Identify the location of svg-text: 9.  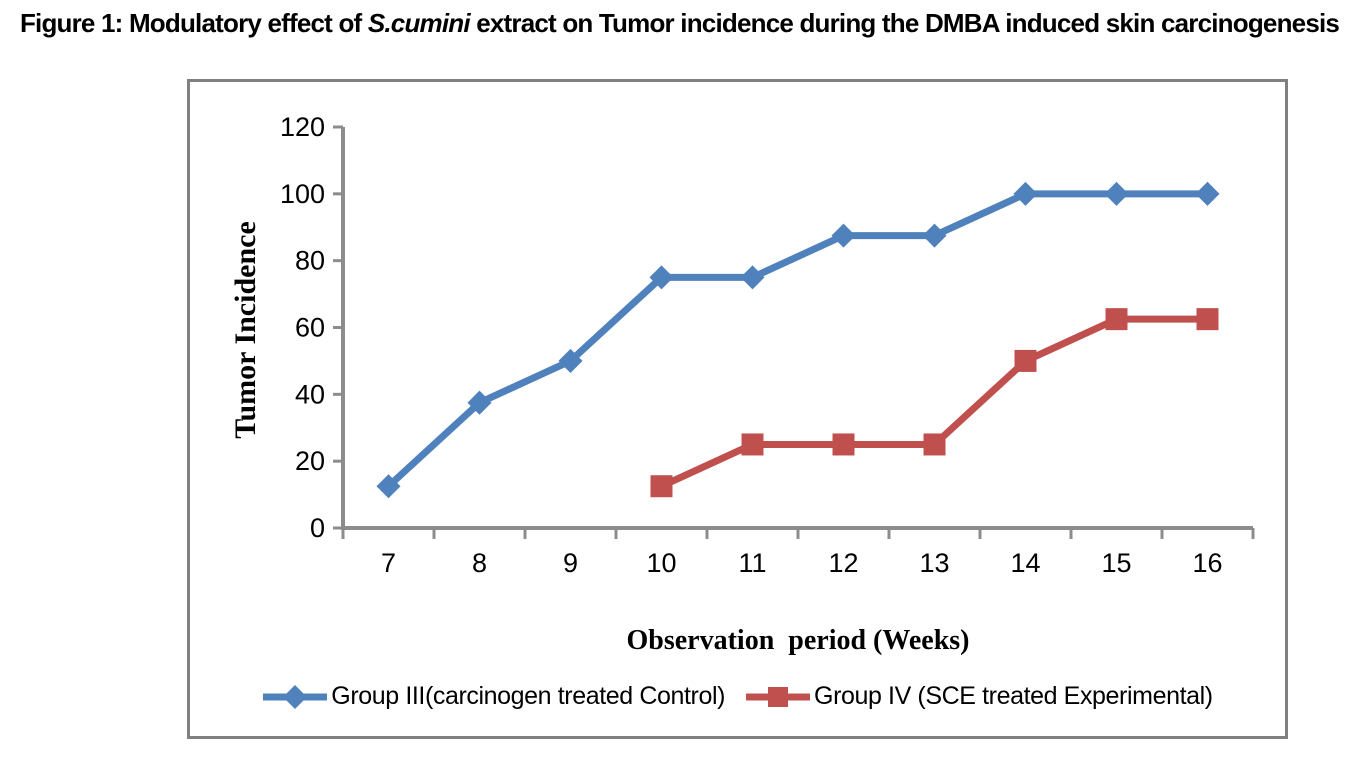
(570, 563).